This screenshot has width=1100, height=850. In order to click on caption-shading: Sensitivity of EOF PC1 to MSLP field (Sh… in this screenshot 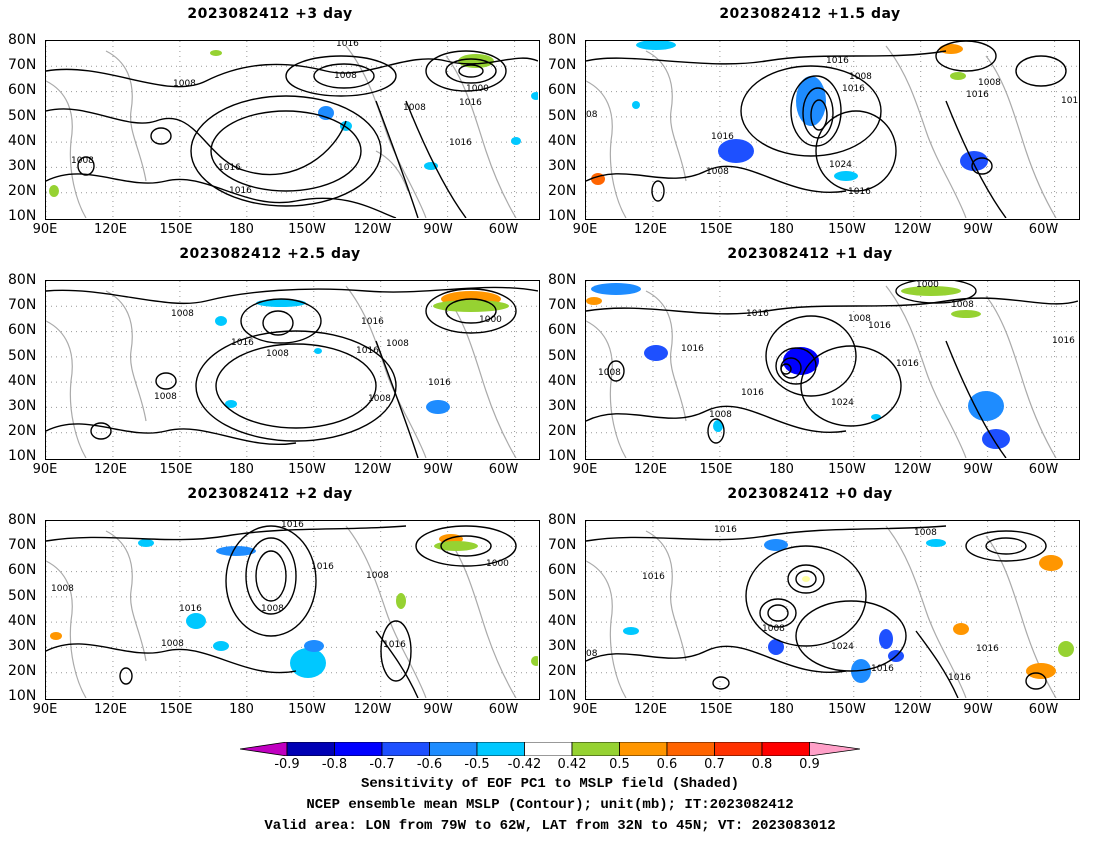, I will do `click(550, 784)`.